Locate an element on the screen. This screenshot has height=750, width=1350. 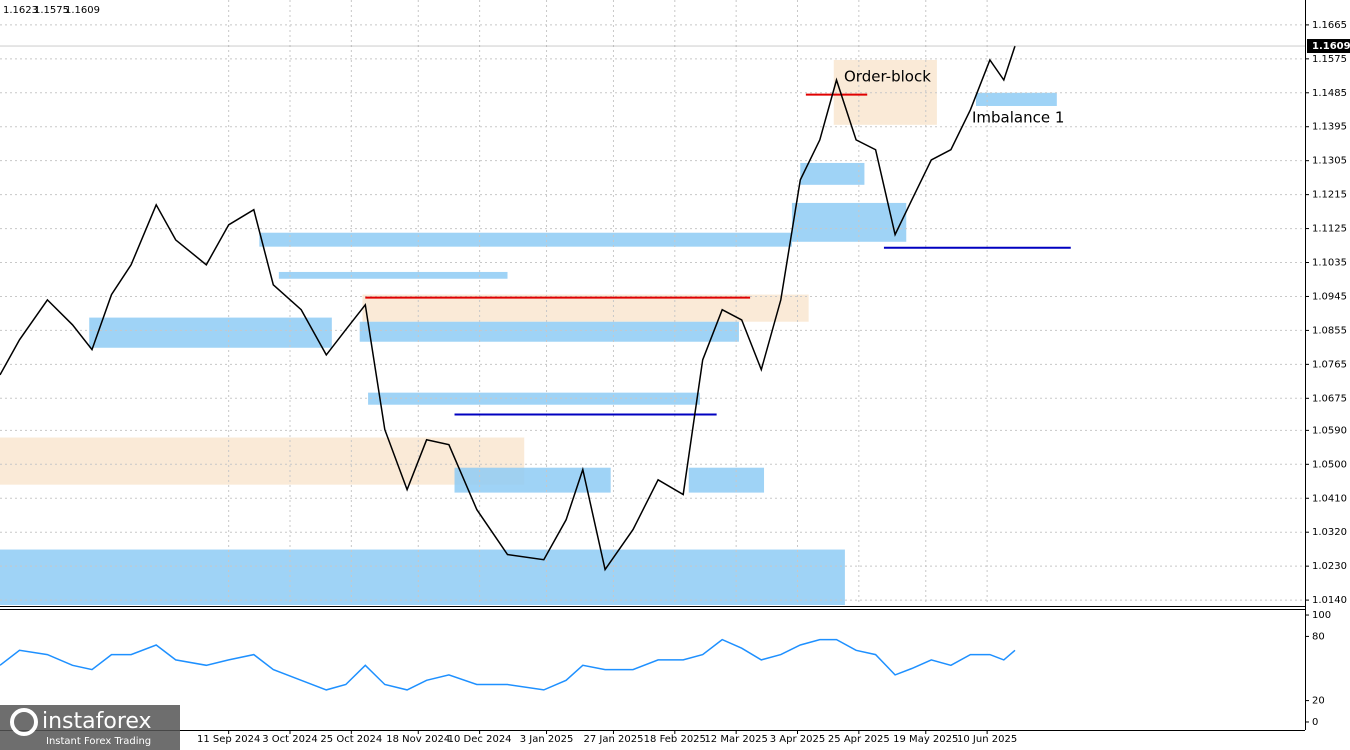
x-tick-label: 12 Mar 2025 is located at coordinates (735, 739).